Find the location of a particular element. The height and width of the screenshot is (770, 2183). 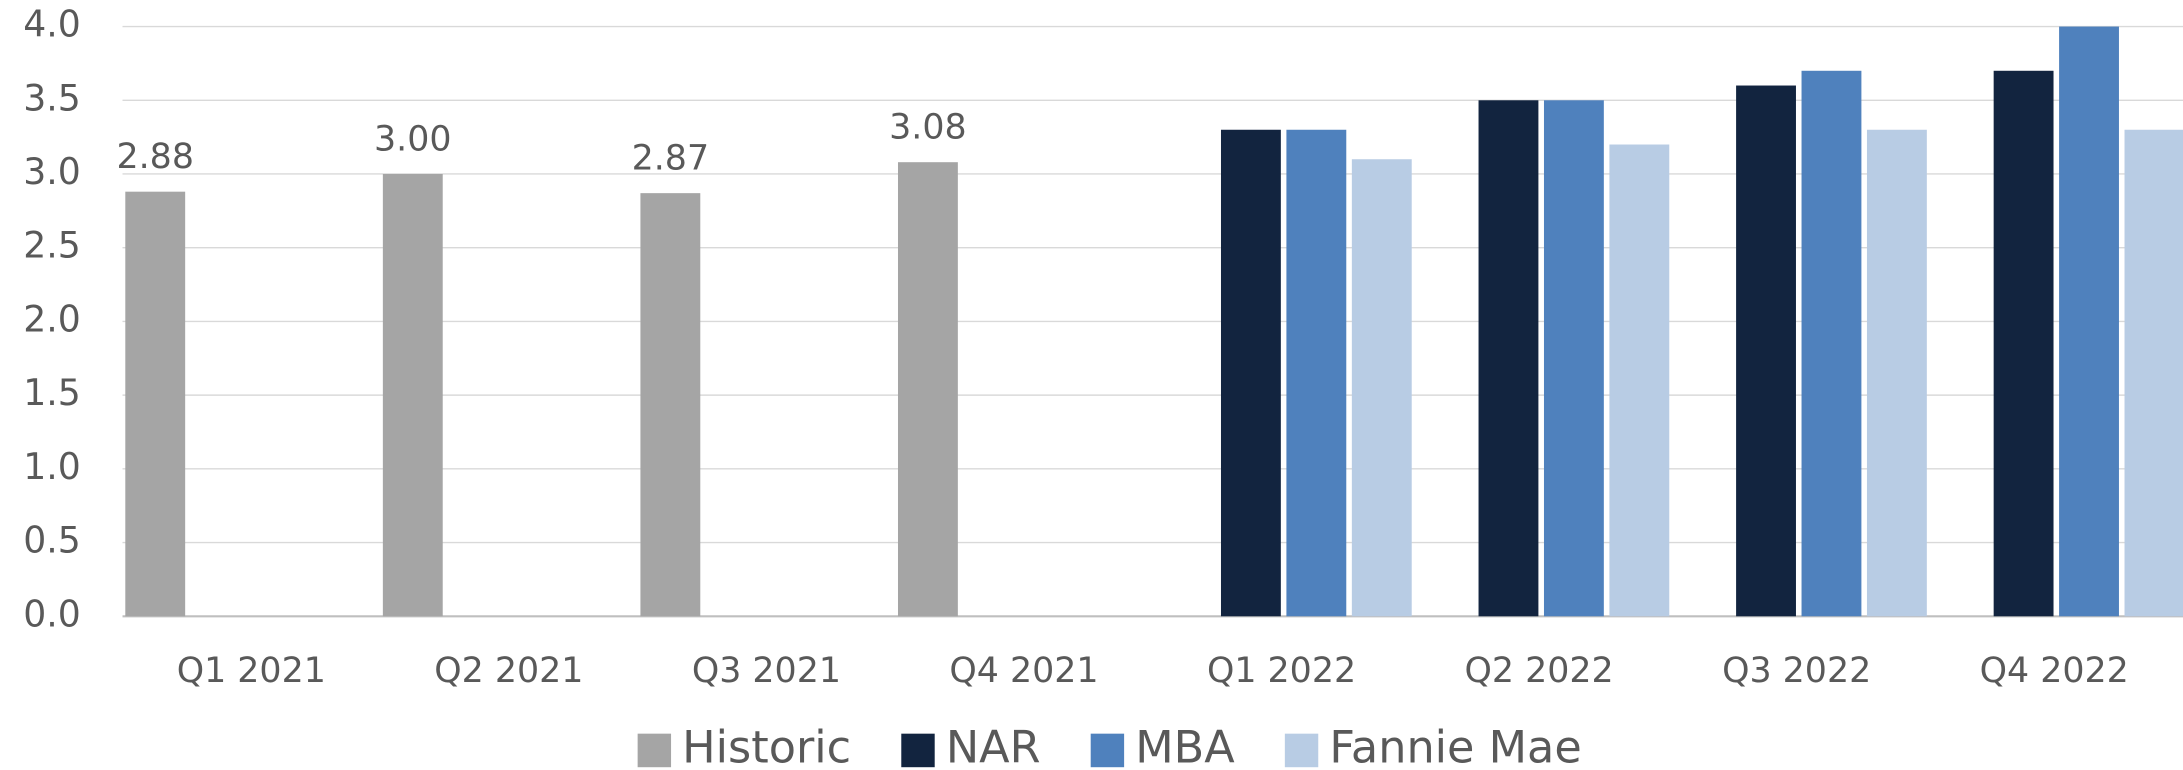

y-tick-label: 1.5 is located at coordinates (52, 392).